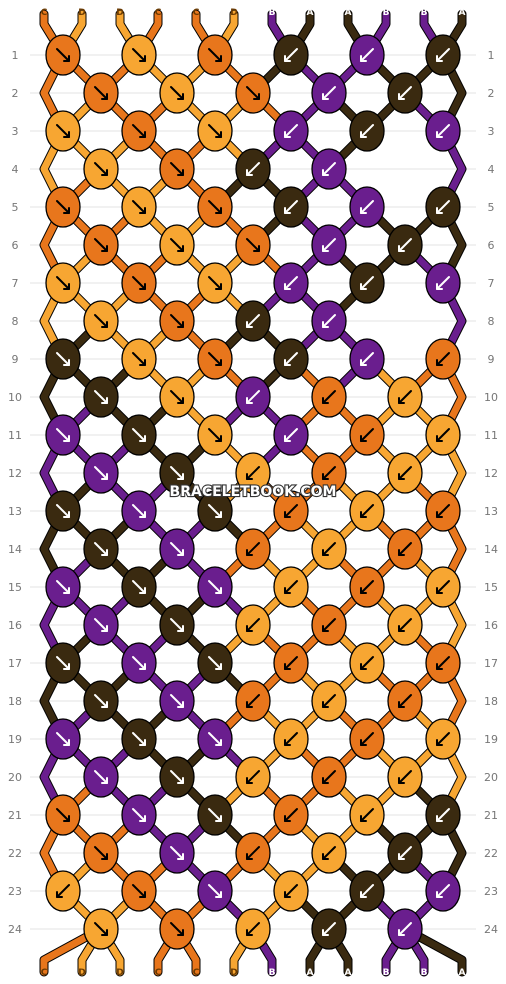  Describe the element at coordinates (491, 321) in the screenshot. I see `row-number-right: 8` at that location.